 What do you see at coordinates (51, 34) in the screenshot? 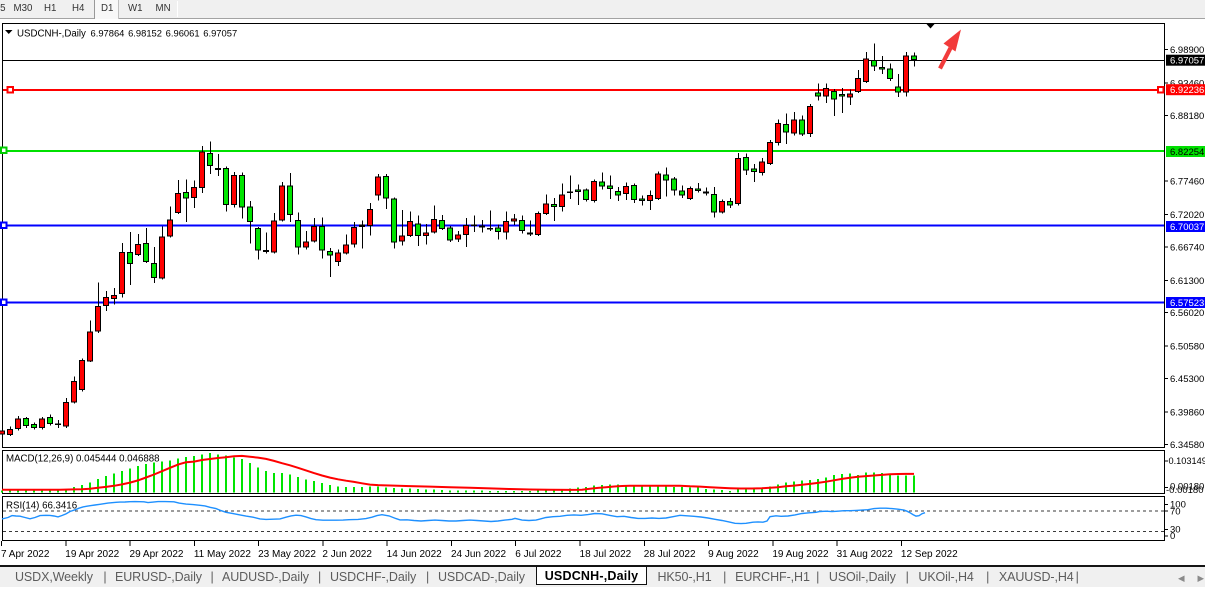
I see `svg-text: USDCNH-,Daily` at bounding box center [51, 34].